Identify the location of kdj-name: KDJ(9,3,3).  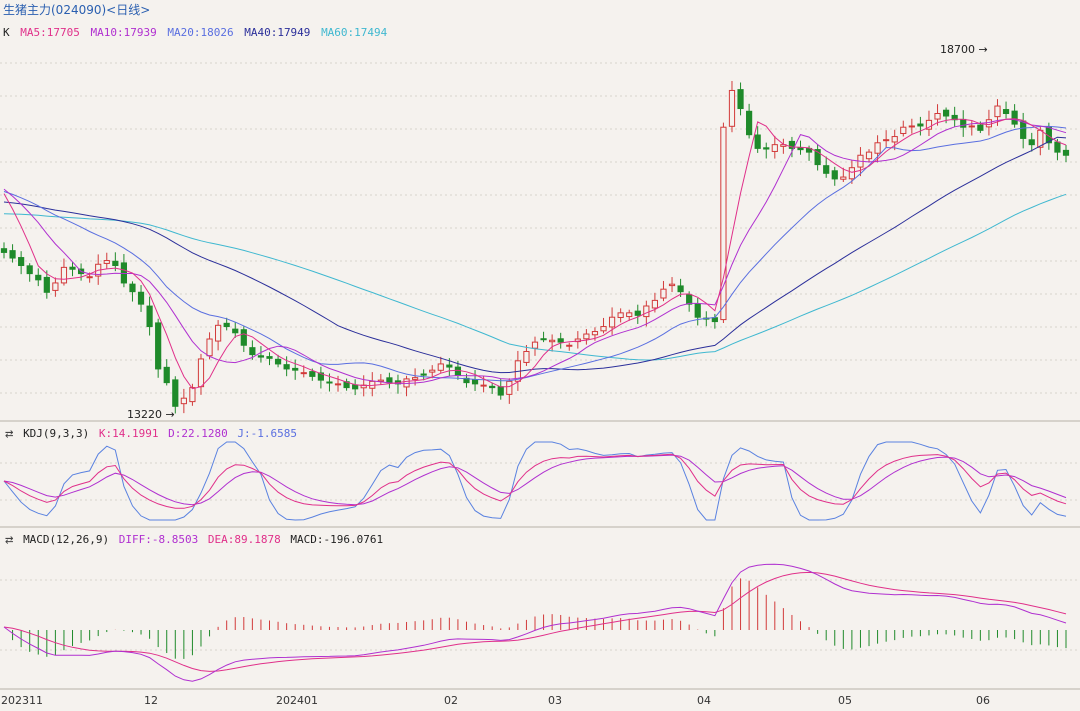
(56, 433).